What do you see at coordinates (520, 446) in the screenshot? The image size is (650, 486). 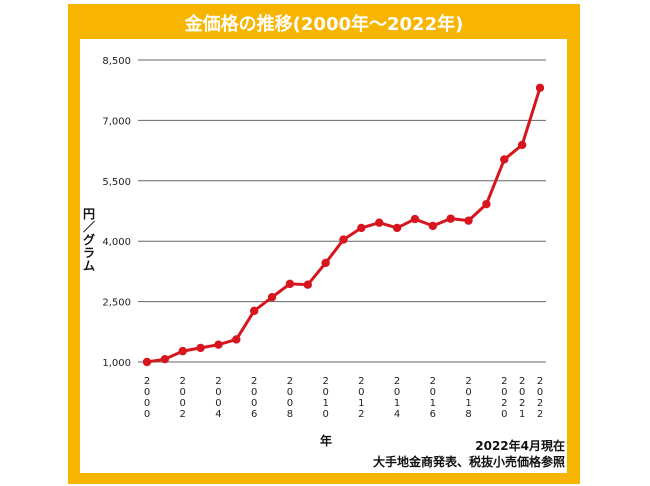 I see `source-note-date: 2022年4月現在` at bounding box center [520, 446].